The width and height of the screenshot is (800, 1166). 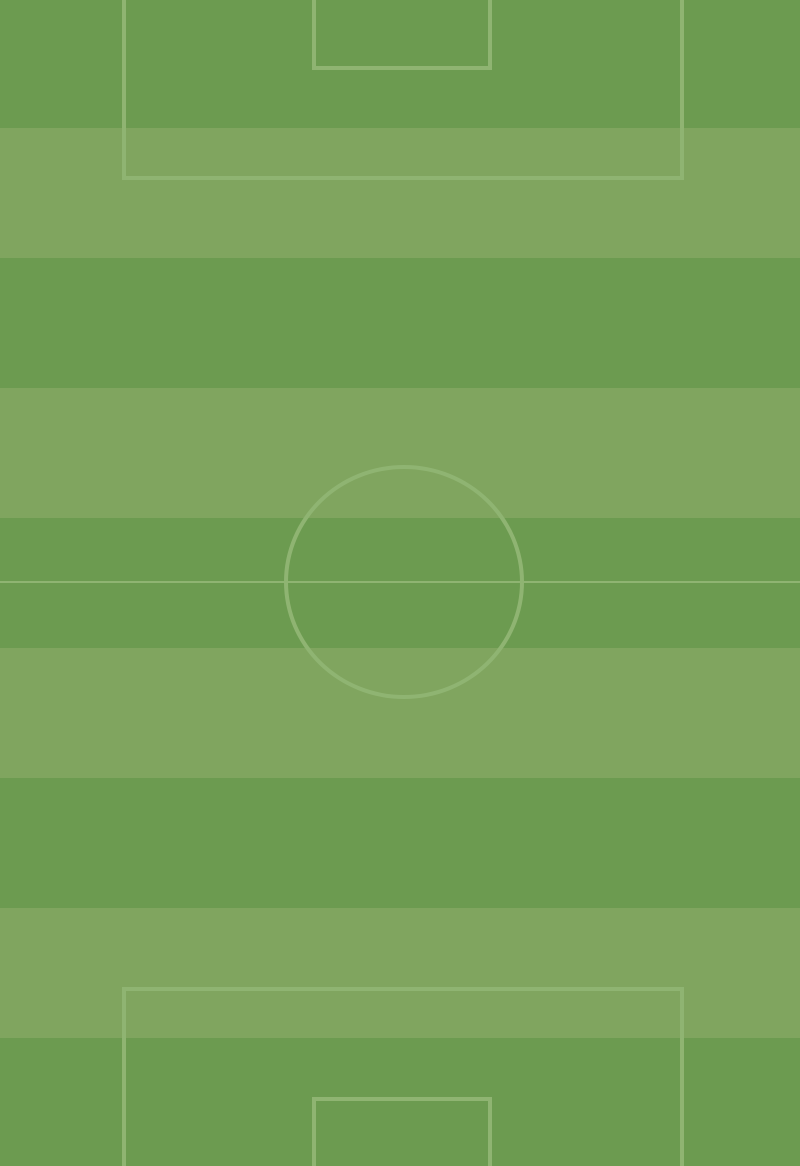 I want to click on top-goal-area, so click(x=402, y=35).